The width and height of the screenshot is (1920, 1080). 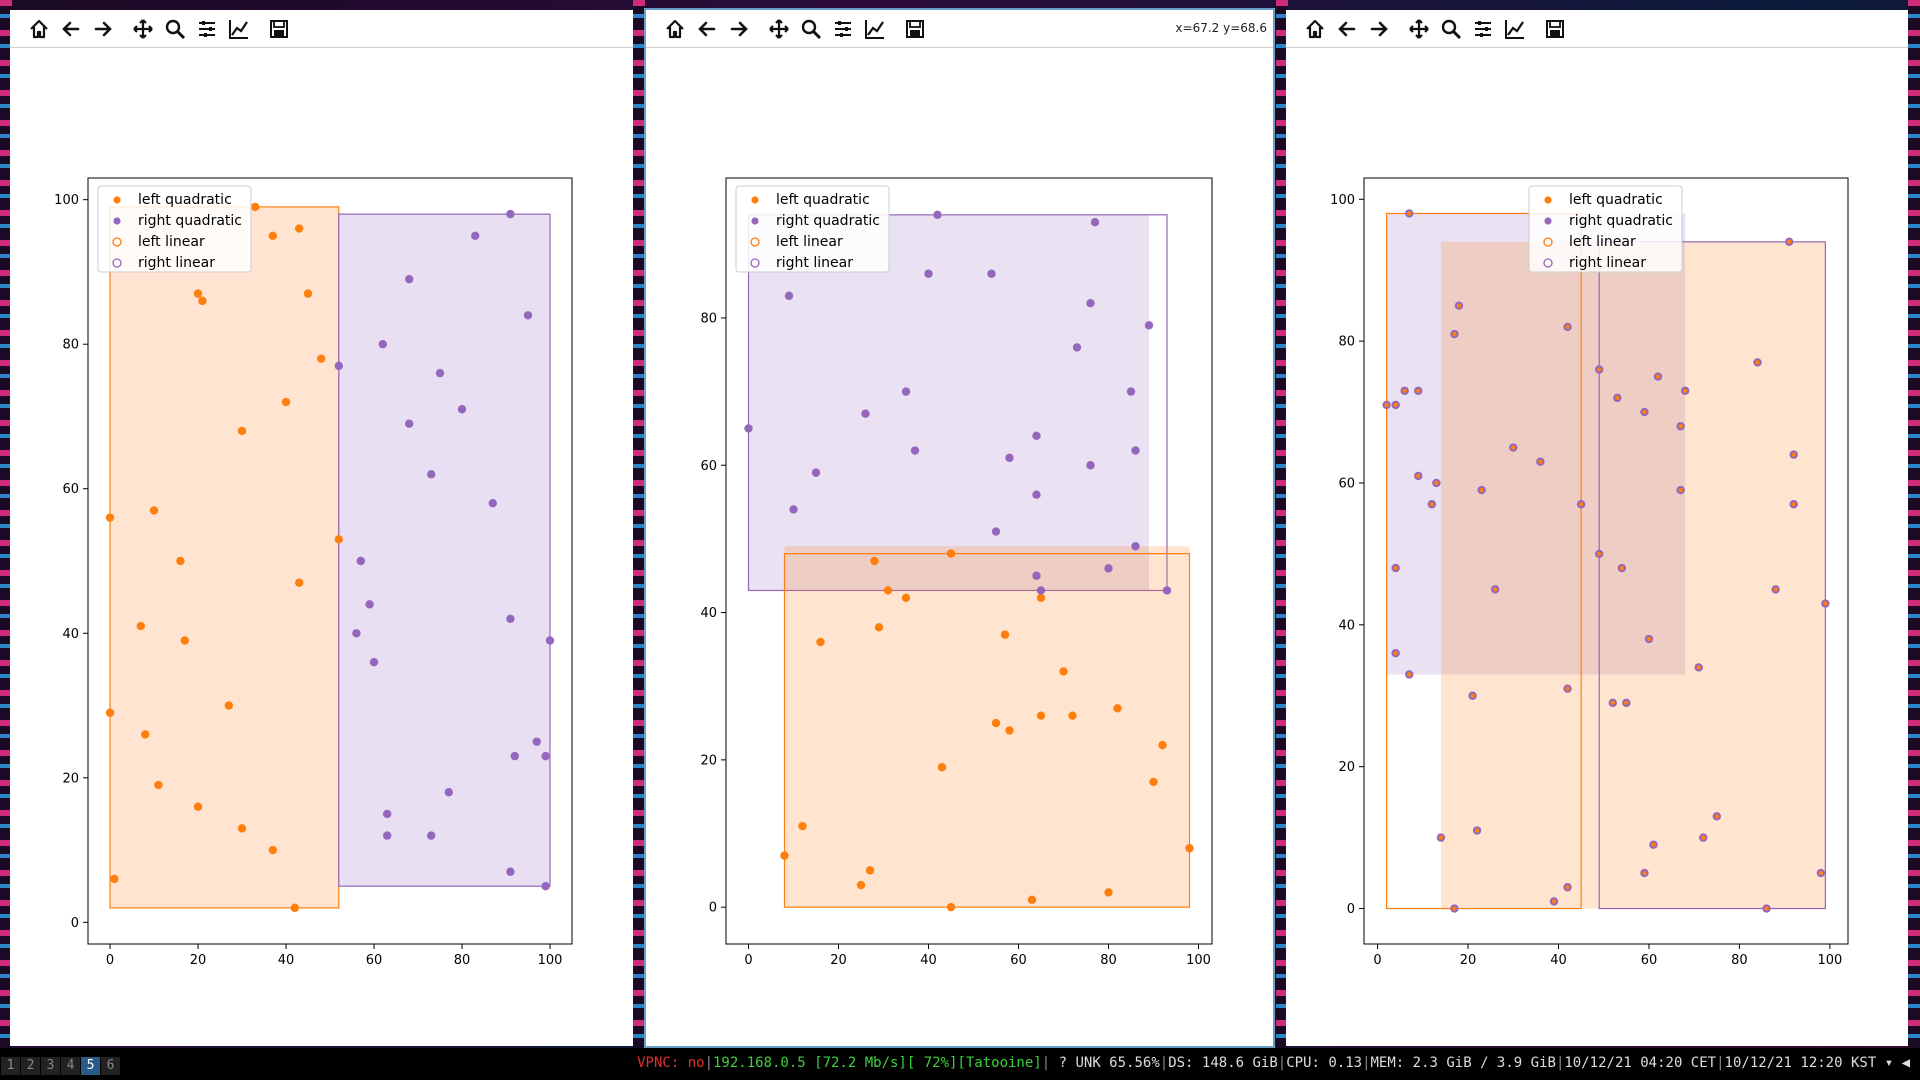 What do you see at coordinates (928, 960) in the screenshot?
I see `x-tick-label: 40` at bounding box center [928, 960].